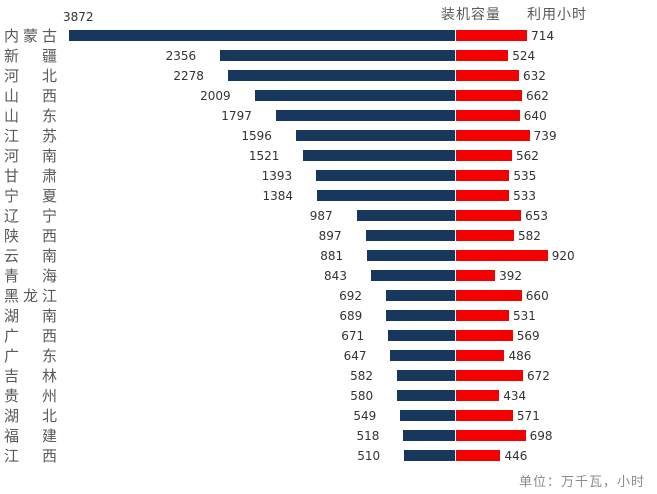 The image size is (657, 494). What do you see at coordinates (510, 276) in the screenshot?
I see `hours-value-label: 392` at bounding box center [510, 276].